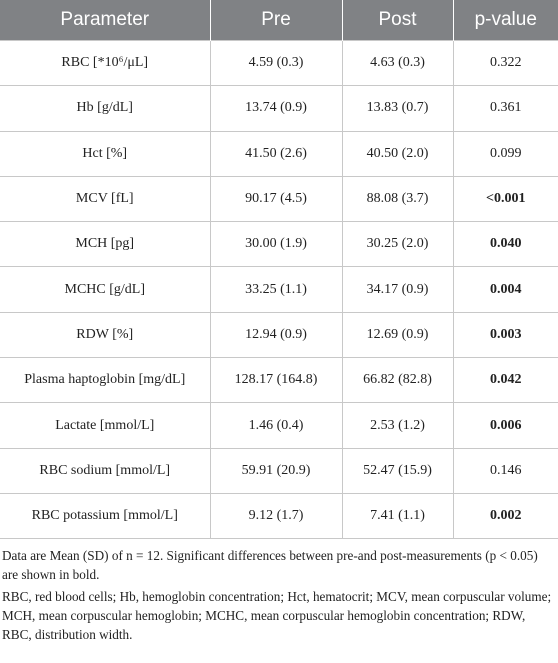 The image size is (558, 663). Describe the element at coordinates (505, 199) in the screenshot. I see `value-cell: <0.001` at that location.